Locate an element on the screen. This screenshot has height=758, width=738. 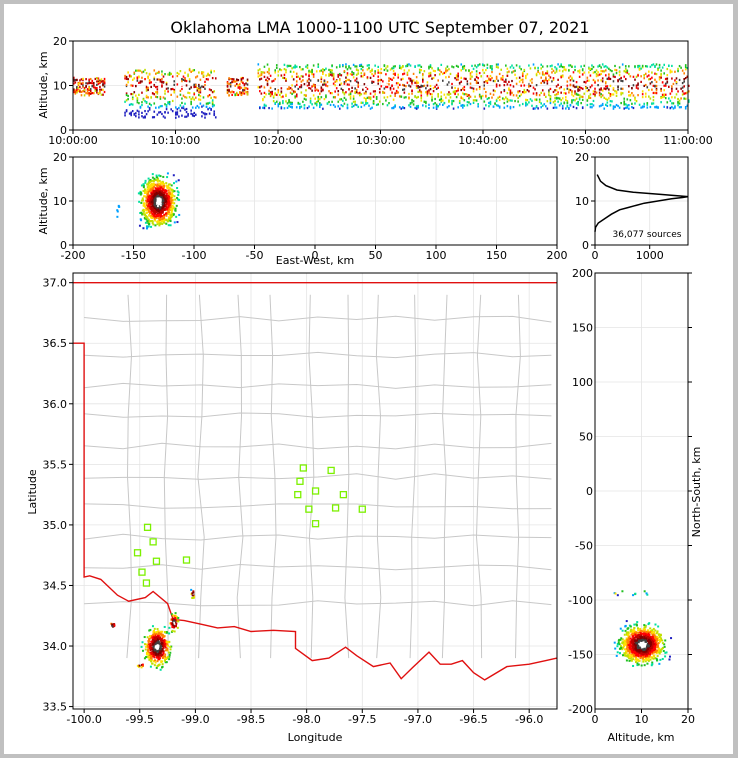
x-tick-label: -100.0 is located at coordinates (83, 719).